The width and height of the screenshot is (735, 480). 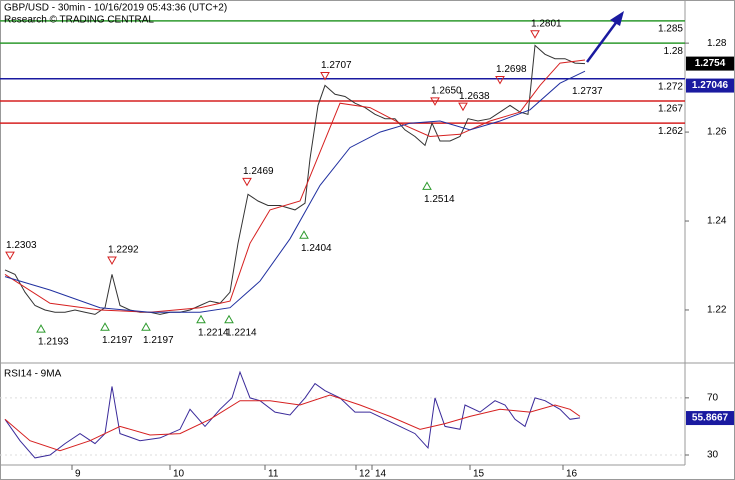 I want to click on forecast-arrow, so click(x=602, y=41).